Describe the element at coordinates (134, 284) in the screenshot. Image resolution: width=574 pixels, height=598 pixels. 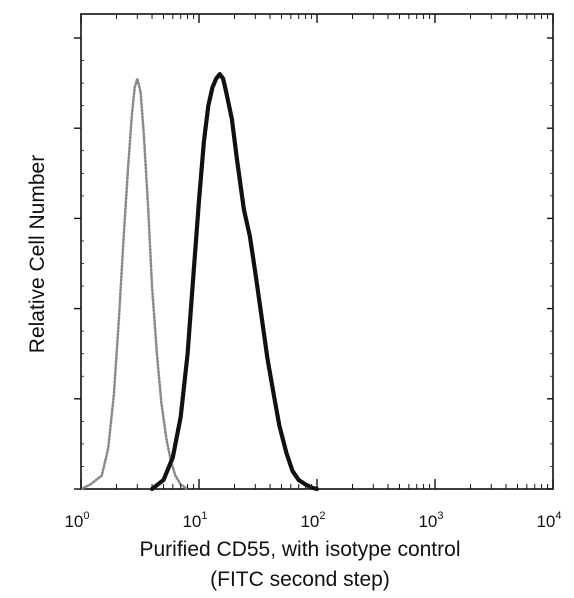
I see `isotype-control-line` at that location.